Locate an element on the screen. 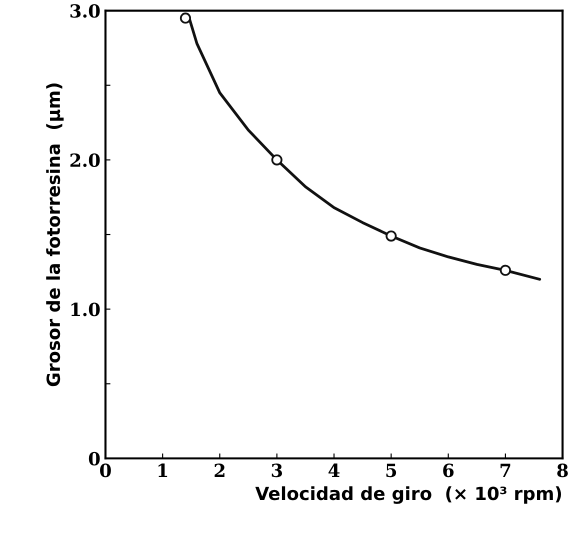 The height and width of the screenshot is (533, 586). x-tick-label: 4 is located at coordinates (334, 470).